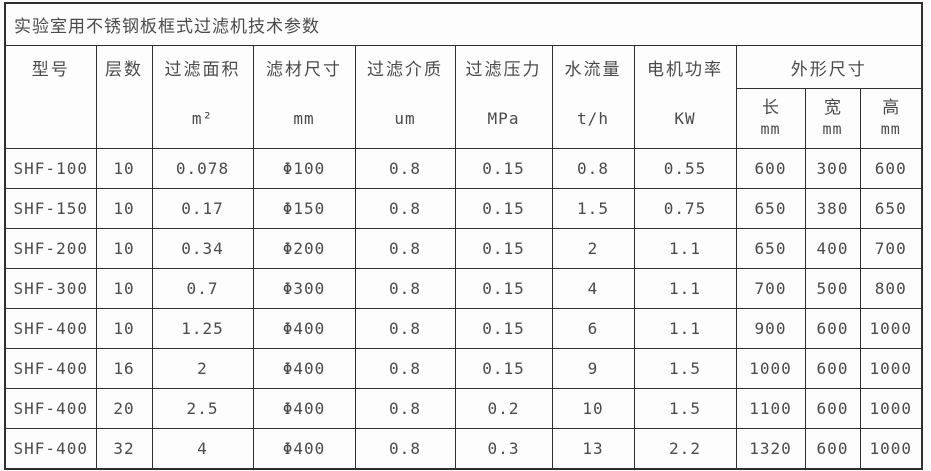  Describe the element at coordinates (202, 97) in the screenshot. I see `column-header-filter-area: 过滤面积 m²` at that location.